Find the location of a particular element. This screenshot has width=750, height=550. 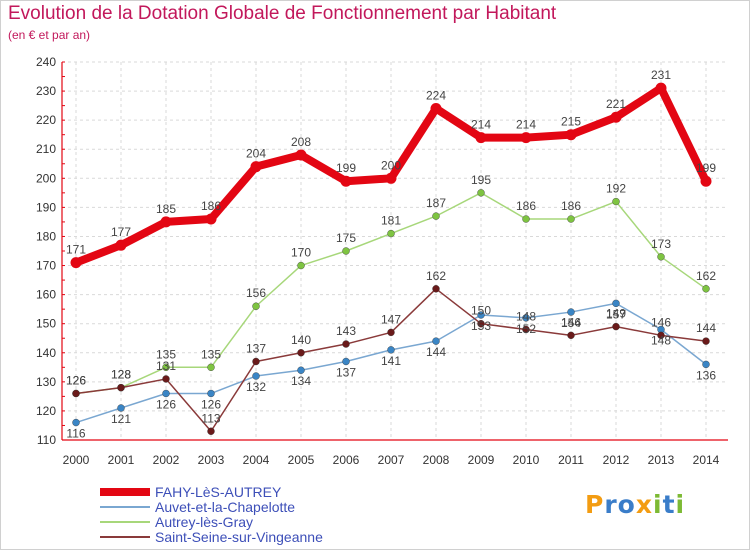

x-tick-label: 2006 is located at coordinates (346, 460).